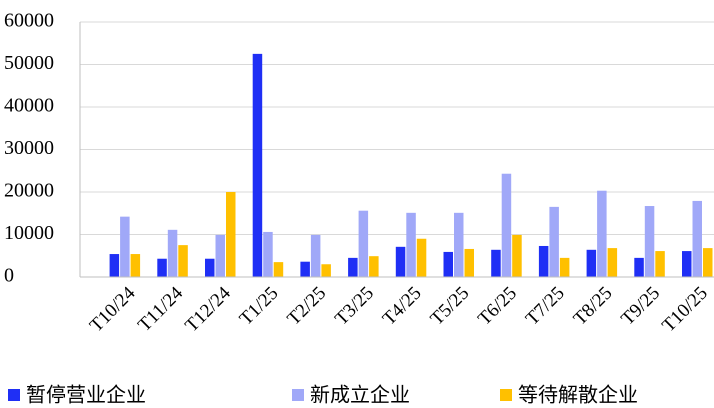  Describe the element at coordinates (259, 306) in the screenshot. I see `x-tick-label: T1/25` at that location.